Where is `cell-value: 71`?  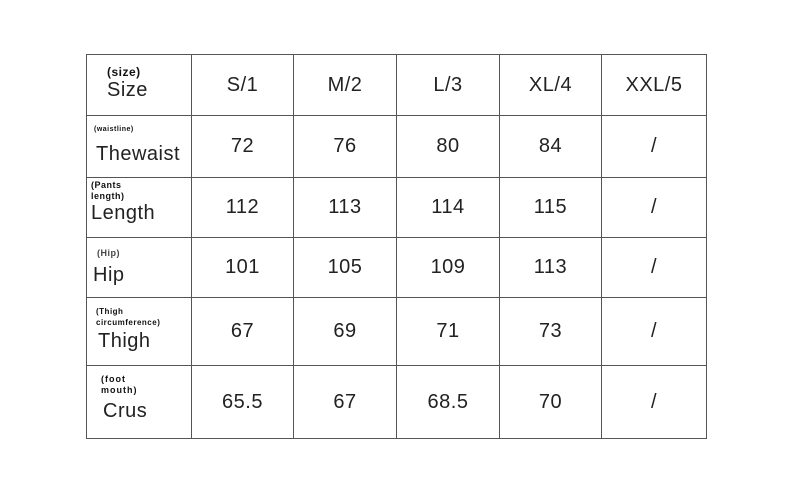 cell-value: 71 is located at coordinates (448, 331).